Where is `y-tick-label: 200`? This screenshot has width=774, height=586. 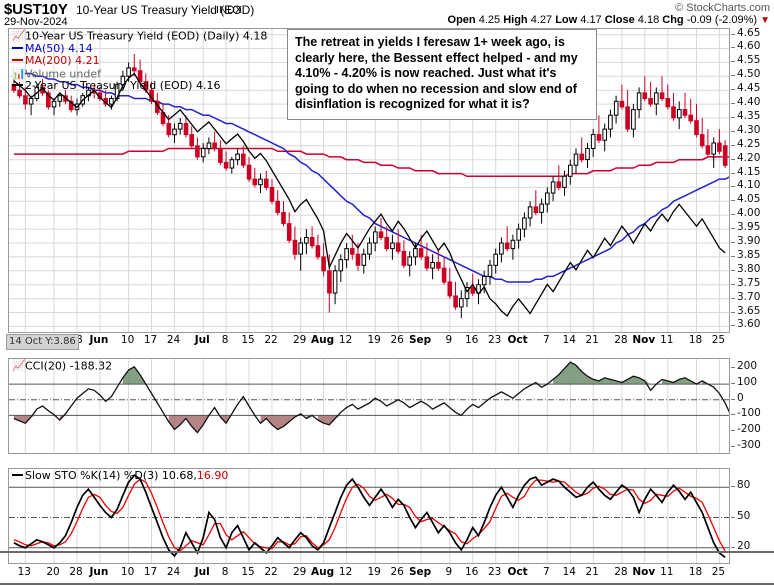 y-tick-label: 200 is located at coordinates (747, 366).